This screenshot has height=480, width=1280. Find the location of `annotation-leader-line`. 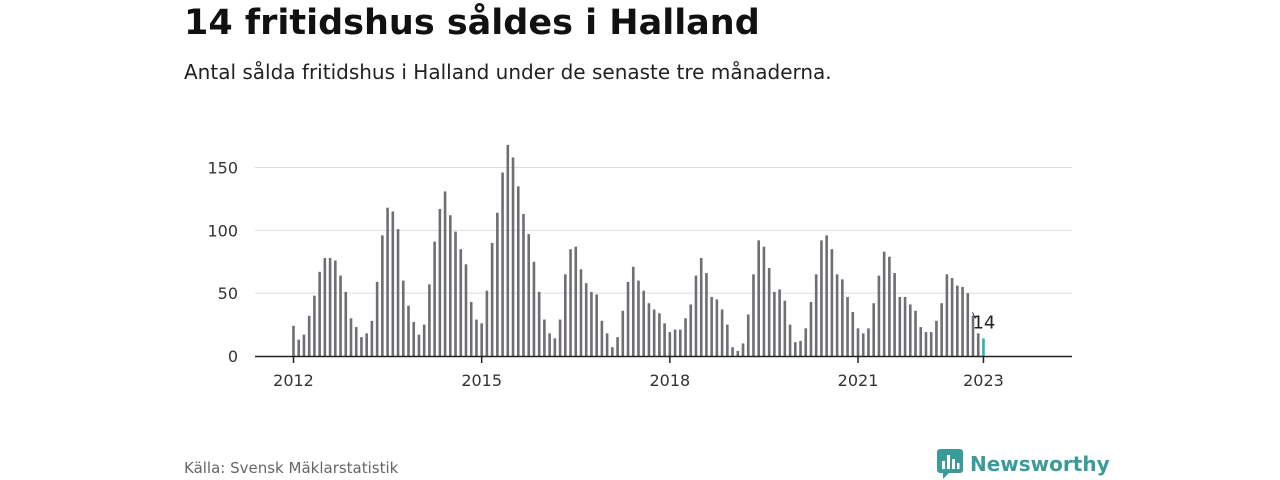

annotation-leader-line is located at coordinates (974, 315).